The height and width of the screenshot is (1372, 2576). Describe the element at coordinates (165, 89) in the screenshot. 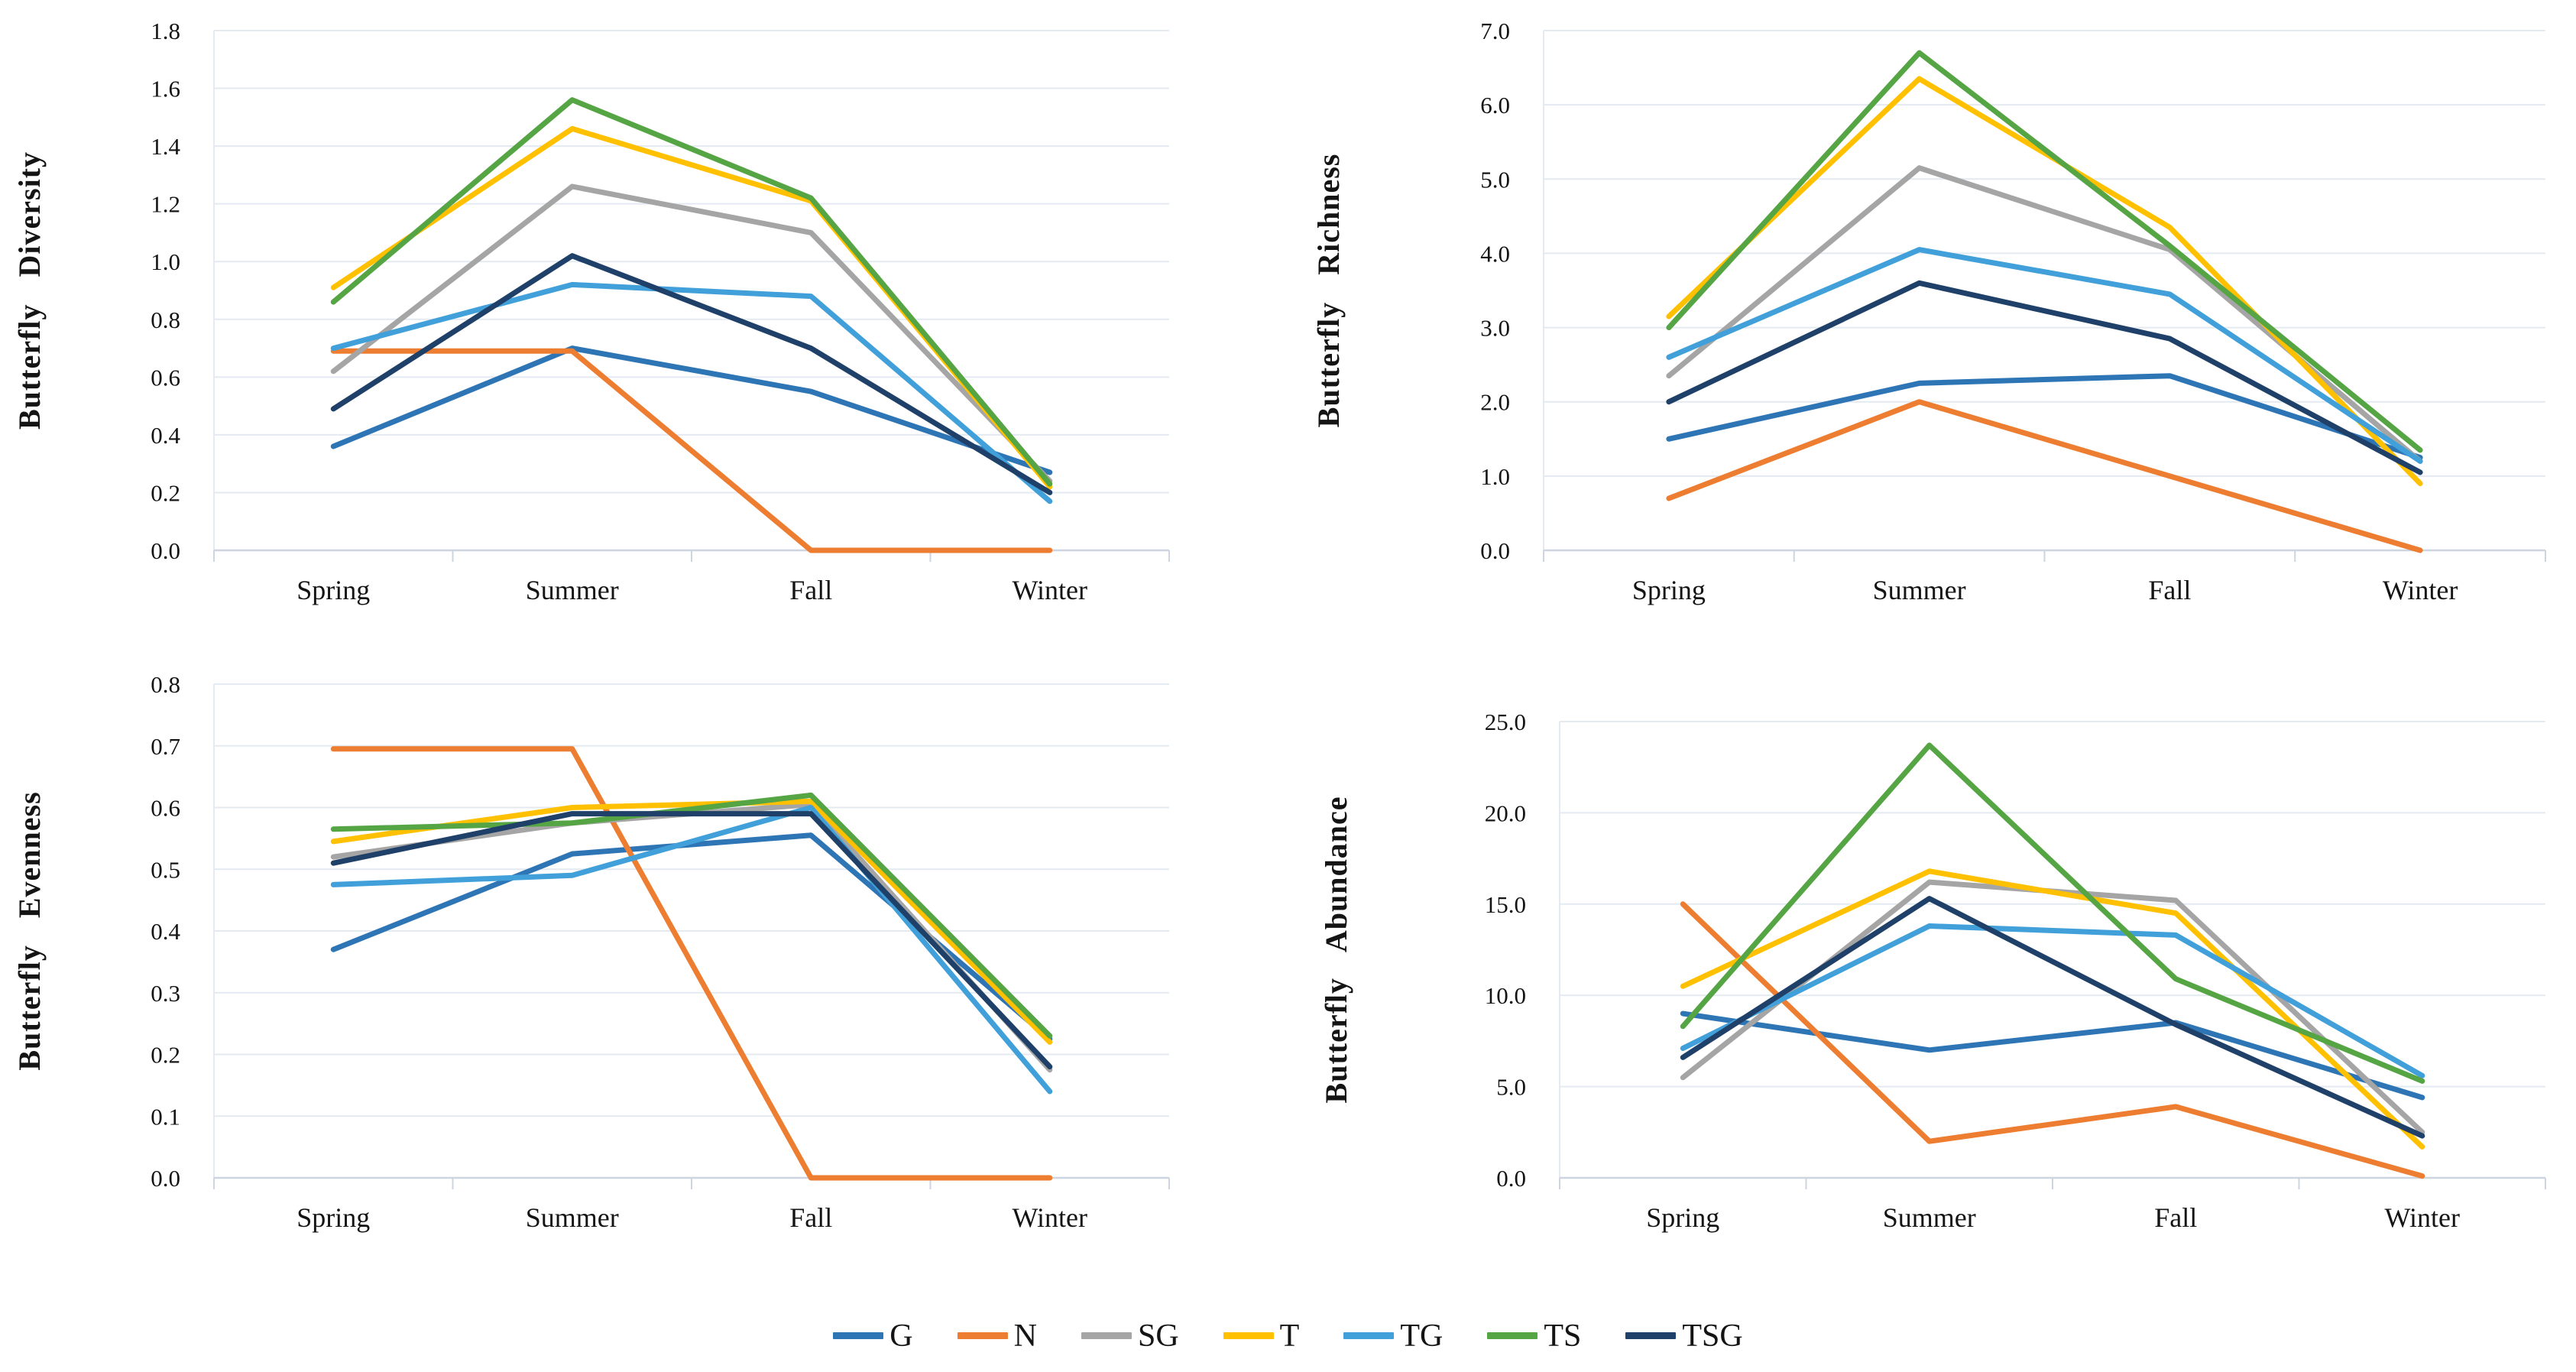

I see `y-tick-label: 1.6` at that location.